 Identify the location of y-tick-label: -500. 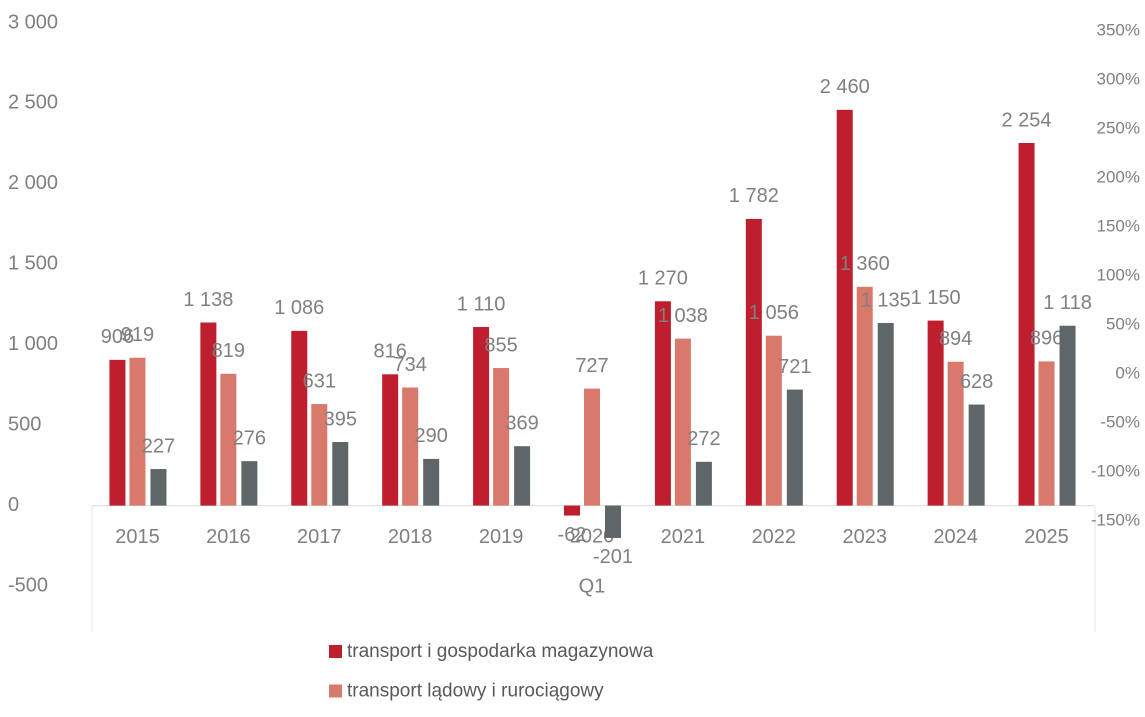
(28, 585).